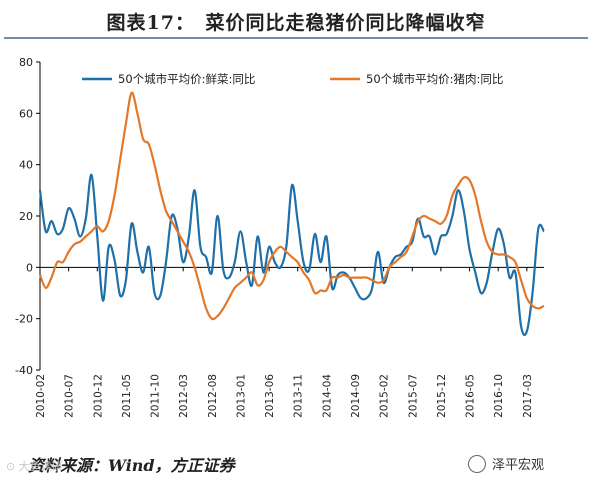 Image resolution: width=592 pixels, height=488 pixels. Describe the element at coordinates (70, 396) in the screenshot. I see `x-tick-label: 2010-07` at that location.